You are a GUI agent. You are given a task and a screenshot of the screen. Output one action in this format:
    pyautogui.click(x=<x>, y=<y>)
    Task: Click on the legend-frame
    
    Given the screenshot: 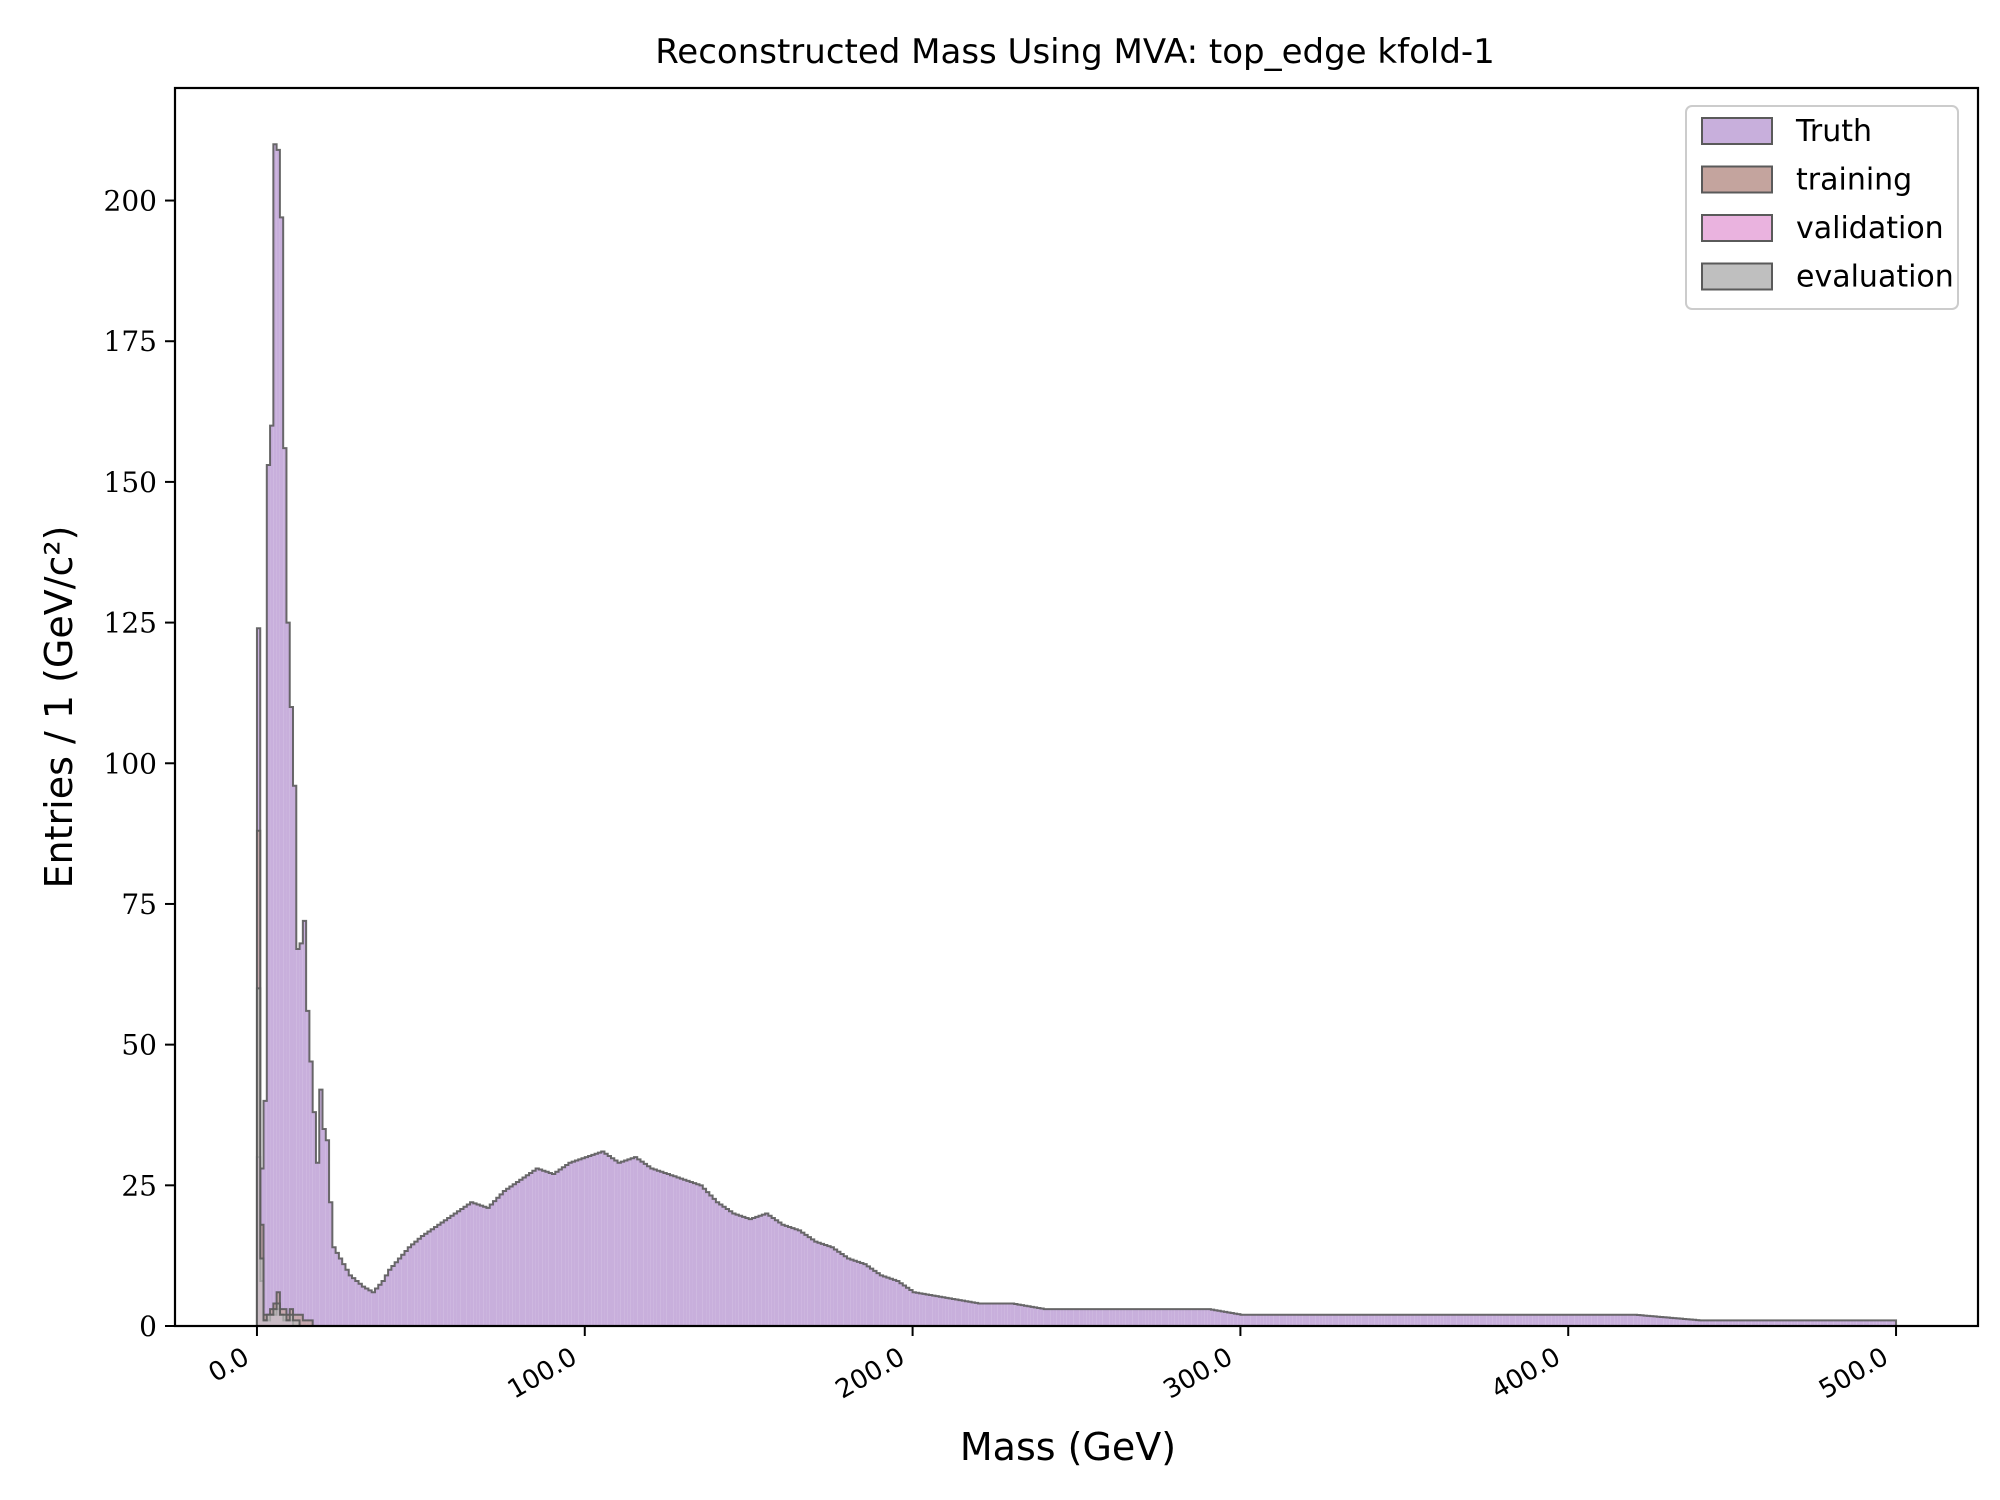 What is the action you would take?
    pyautogui.click(x=1822, y=207)
    